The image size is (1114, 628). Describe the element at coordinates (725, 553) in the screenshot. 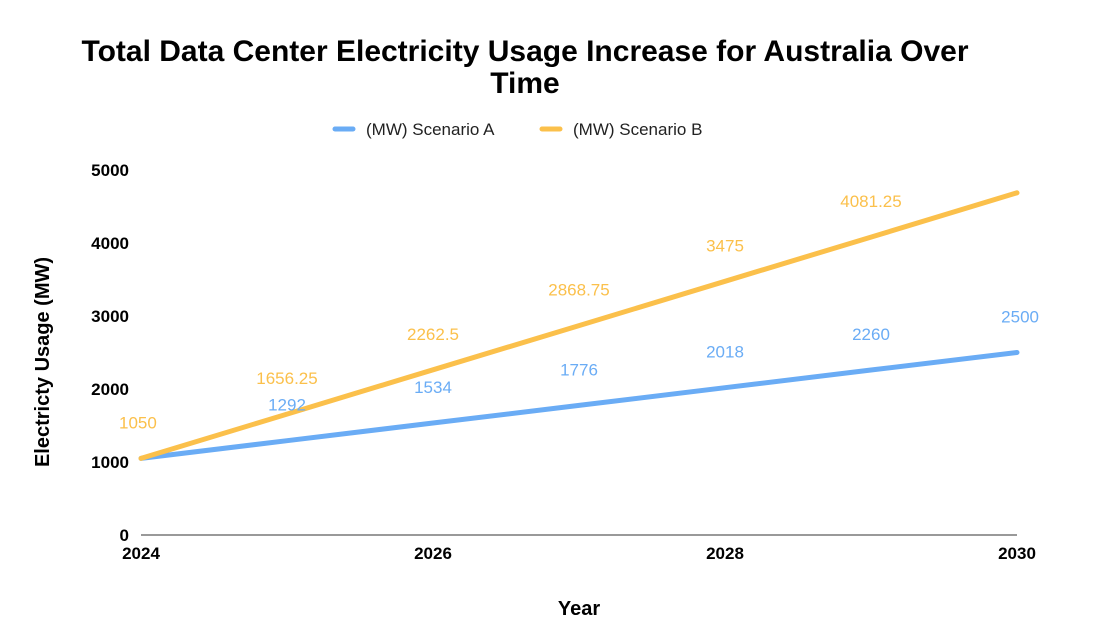

I see `x-tick-label: 2028` at that location.